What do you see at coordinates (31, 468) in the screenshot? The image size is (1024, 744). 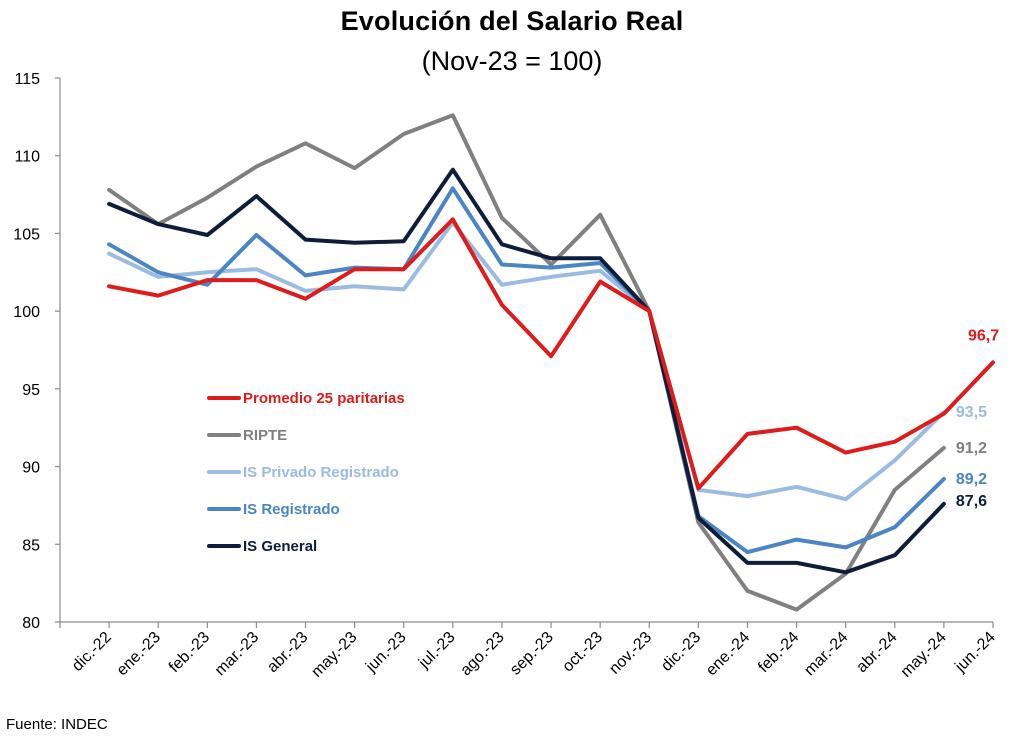 I see `y-tick-label: 90` at bounding box center [31, 468].